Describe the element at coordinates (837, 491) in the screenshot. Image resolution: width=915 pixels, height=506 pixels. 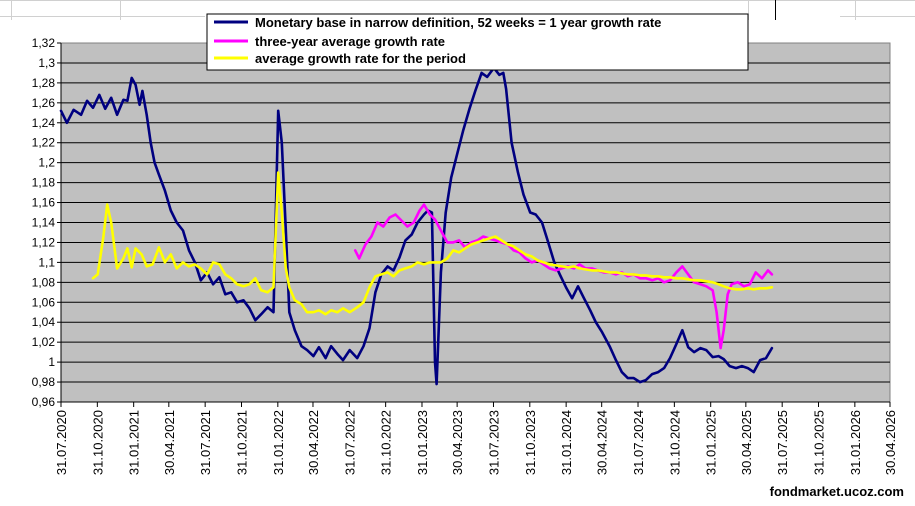
I see `watermark: fondmarket.ucoz.com` at that location.